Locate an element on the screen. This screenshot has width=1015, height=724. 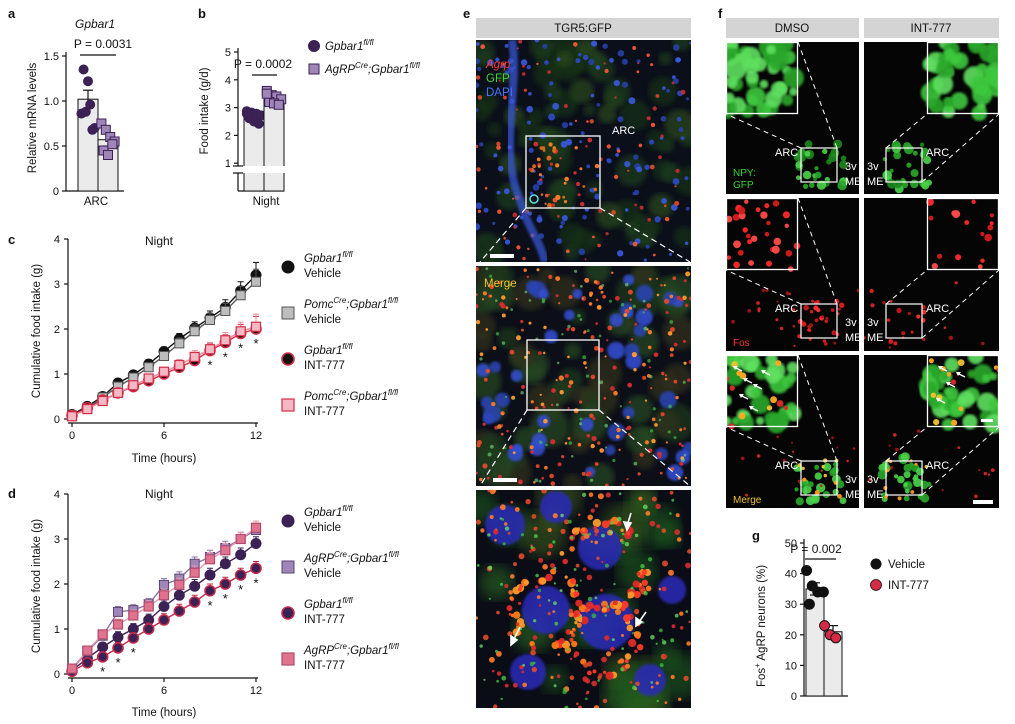
panel-e-arc-label: ARC is located at coordinates (623, 131).